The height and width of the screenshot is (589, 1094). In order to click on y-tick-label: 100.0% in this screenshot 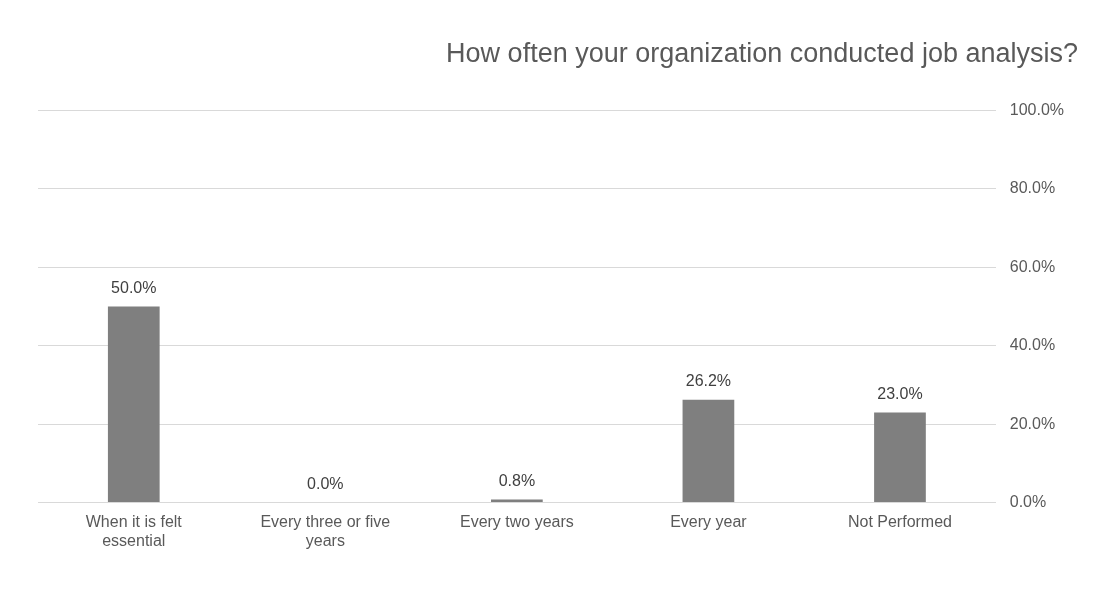, I will do `click(1036, 109)`.